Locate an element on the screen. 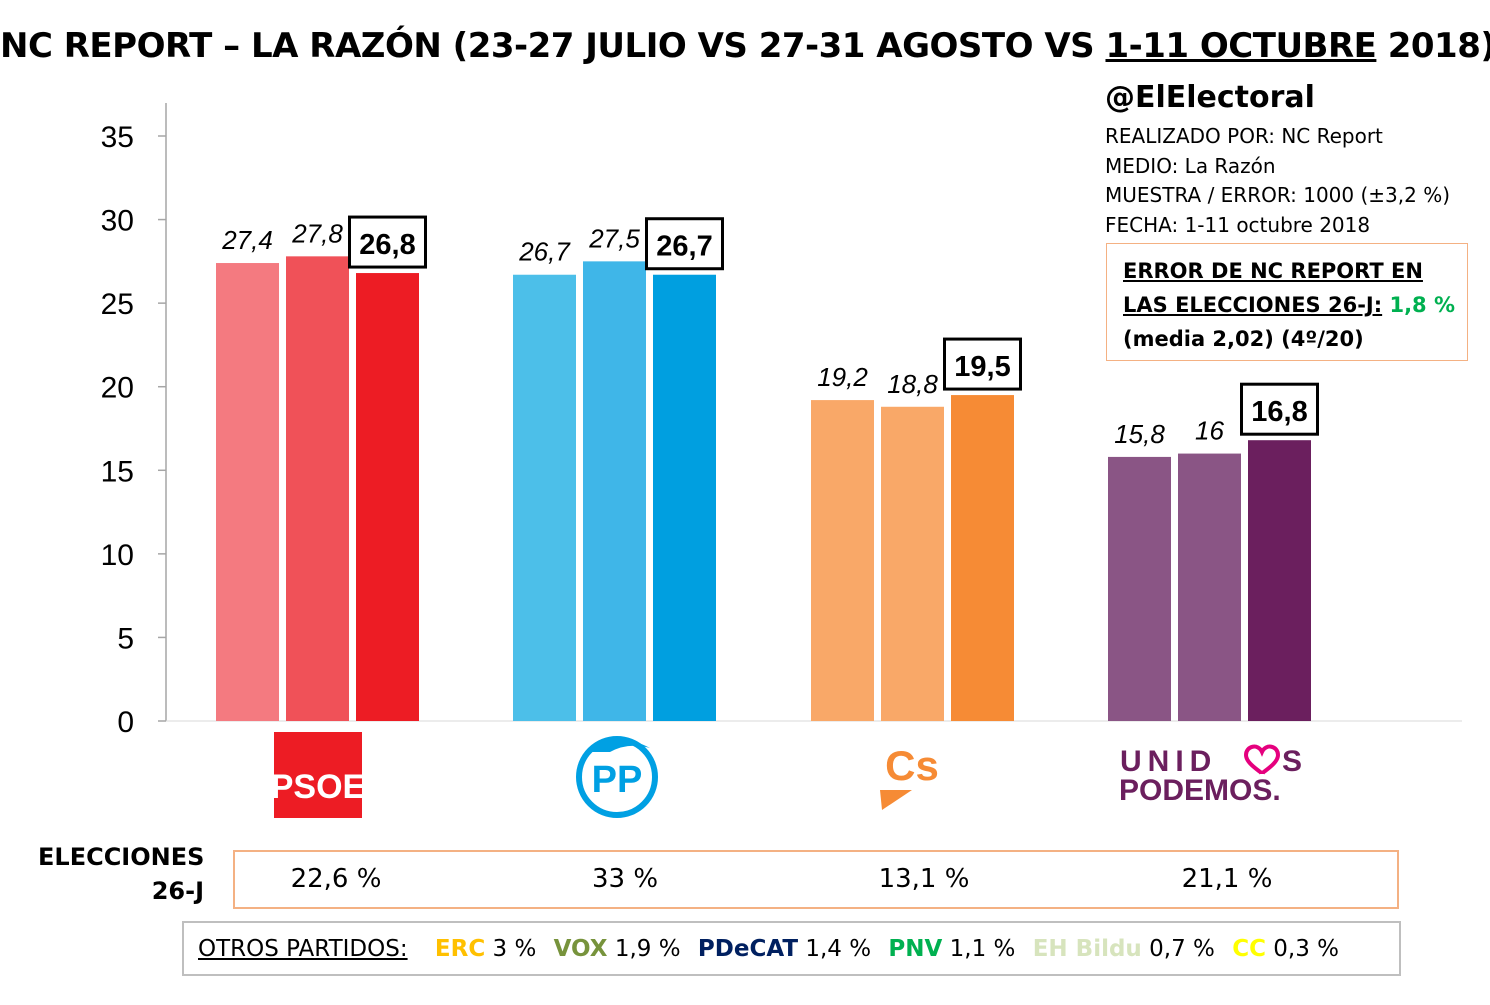 This screenshot has height=1005, width=1490. error-line3: (media 2,02) (4º/20) is located at coordinates (1243, 339).